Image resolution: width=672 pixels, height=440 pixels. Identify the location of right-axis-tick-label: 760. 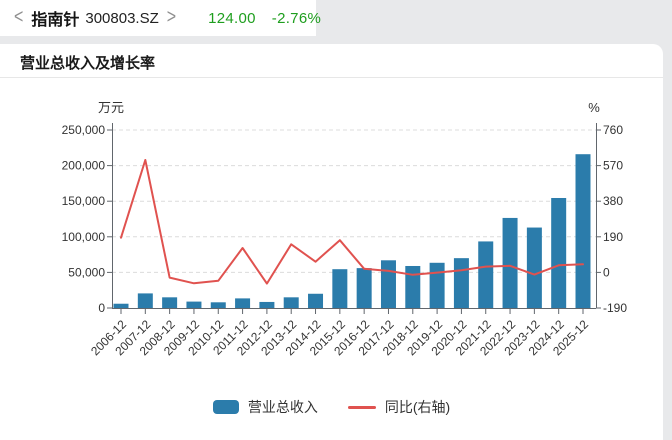
(613, 130).